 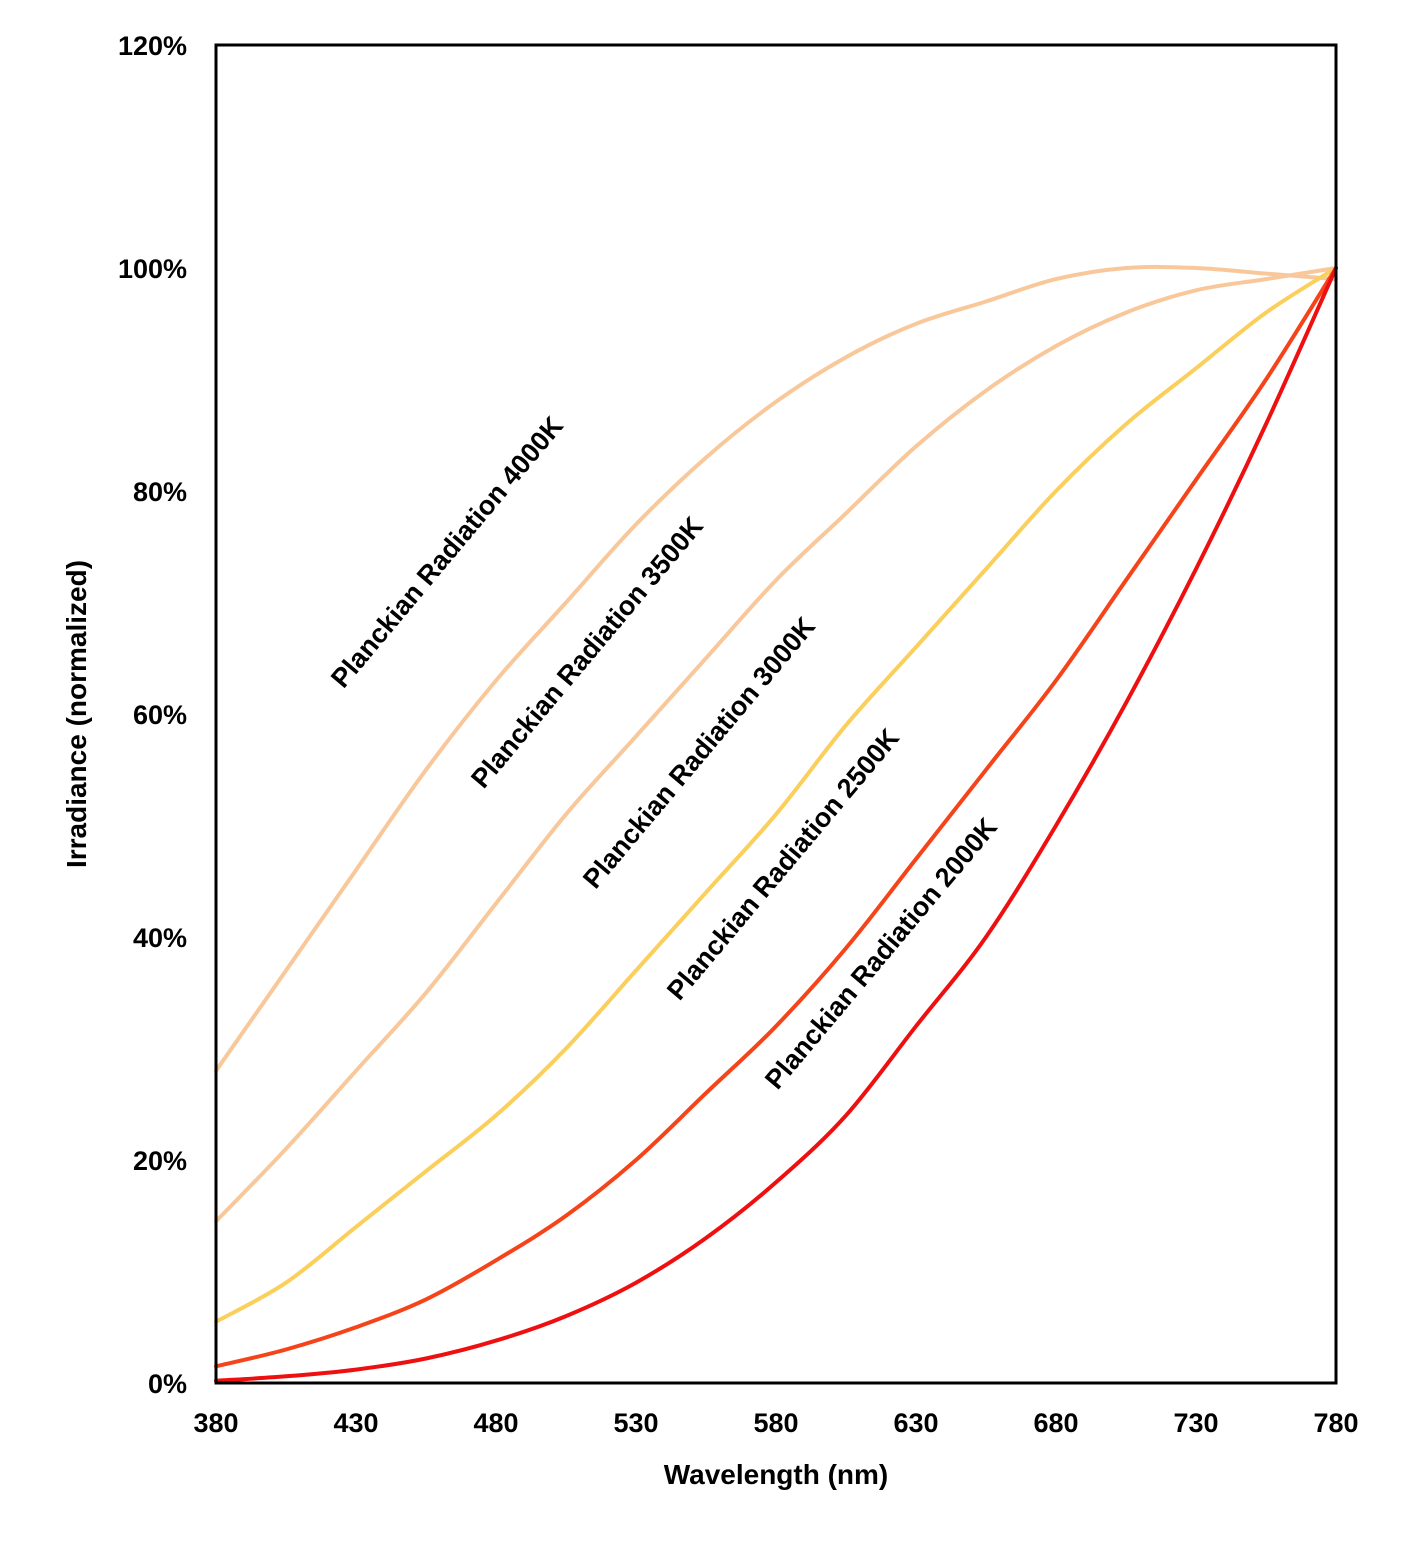 I want to click on x-tick-label: 430, so click(x=355, y=1423).